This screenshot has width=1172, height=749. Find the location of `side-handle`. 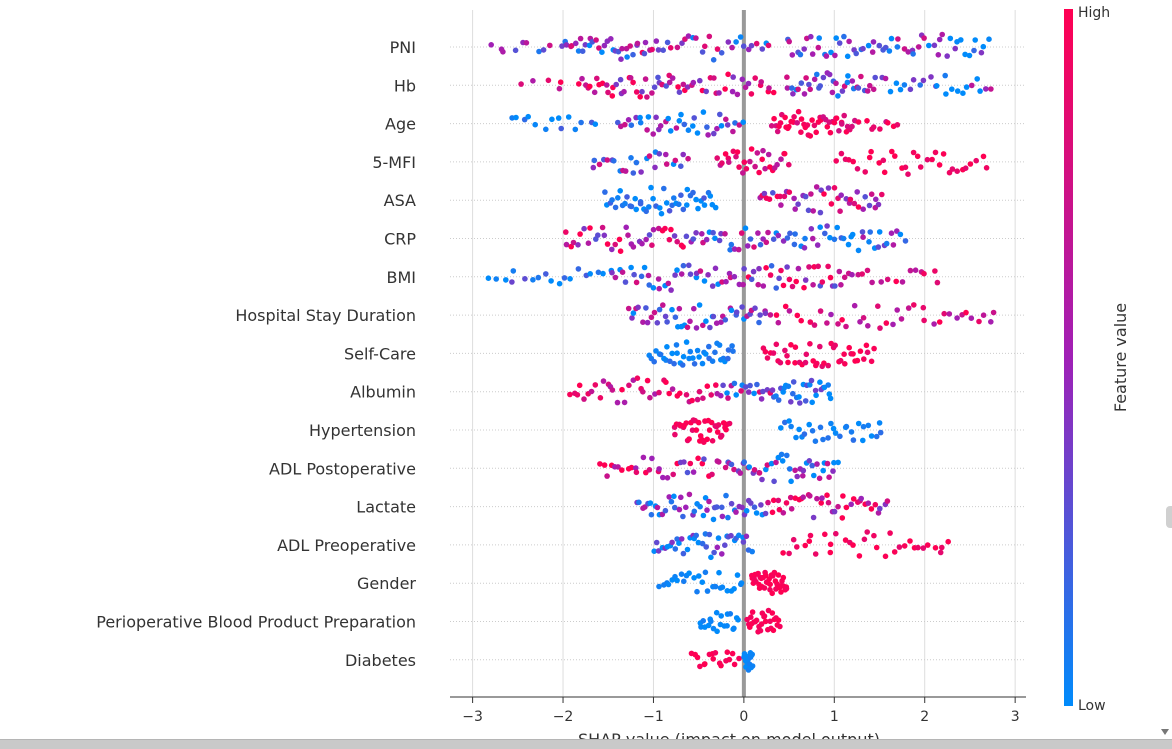

side-handle is located at coordinates (1169, 517).